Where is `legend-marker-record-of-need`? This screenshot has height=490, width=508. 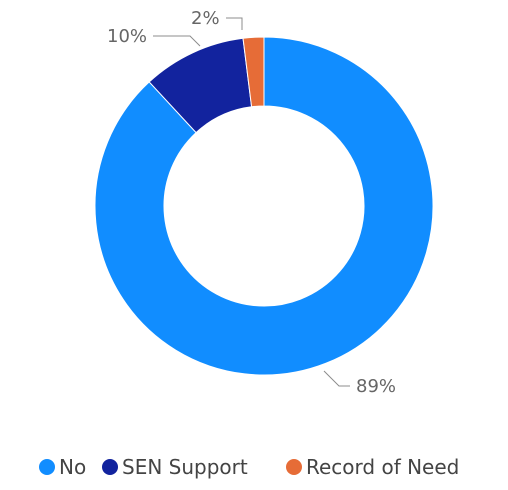 legend-marker-record-of-need is located at coordinates (294, 467).